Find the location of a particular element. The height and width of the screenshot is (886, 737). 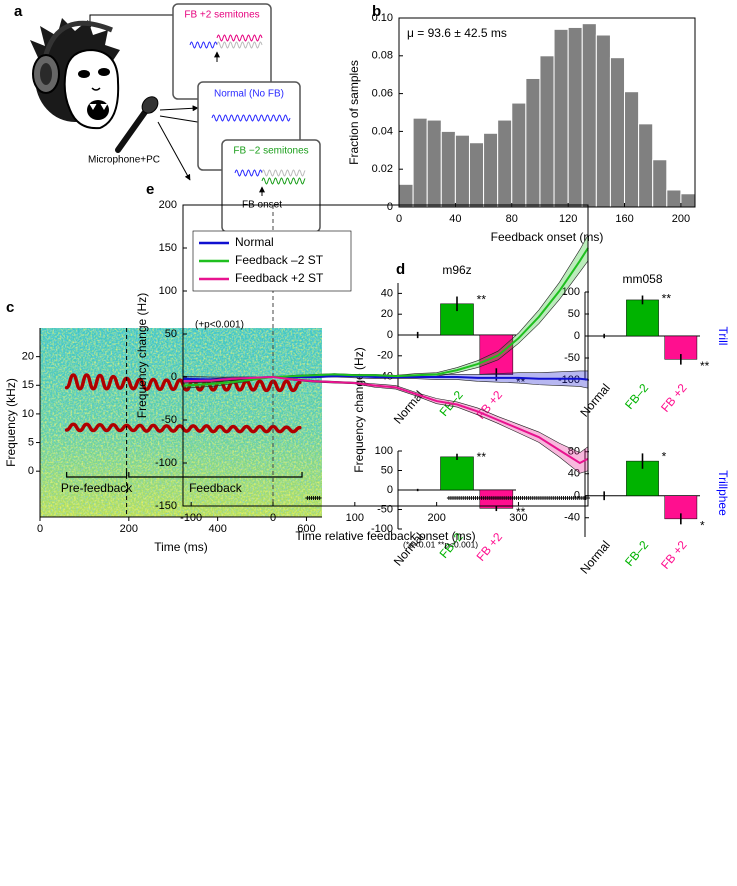

y-tick-label: -40 is located at coordinates (572, 518).